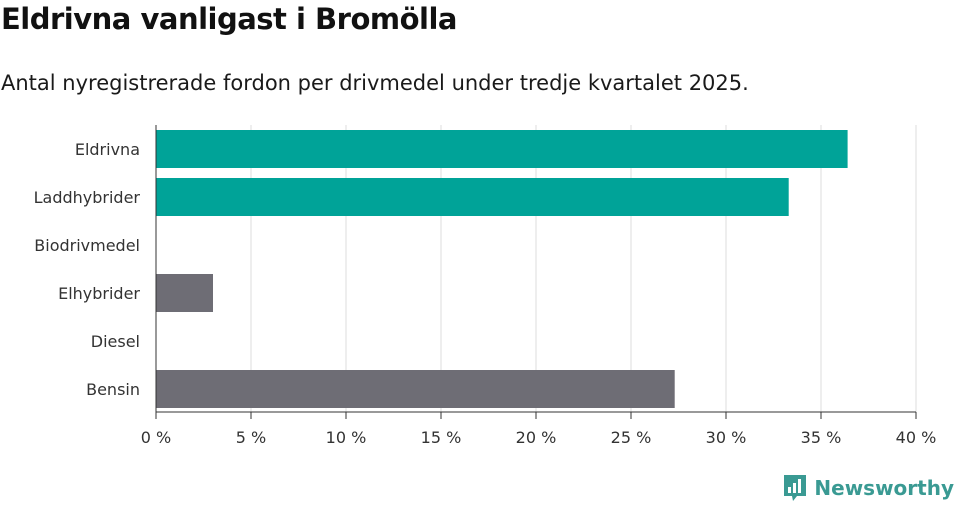  I want to click on x-tick-label: 35 %, so click(821, 437).